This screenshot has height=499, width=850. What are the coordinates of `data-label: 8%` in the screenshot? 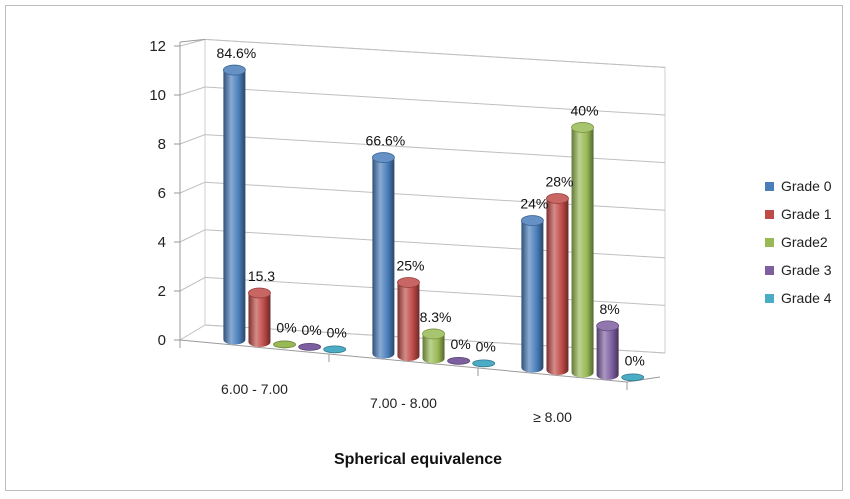 It's located at (609, 309).